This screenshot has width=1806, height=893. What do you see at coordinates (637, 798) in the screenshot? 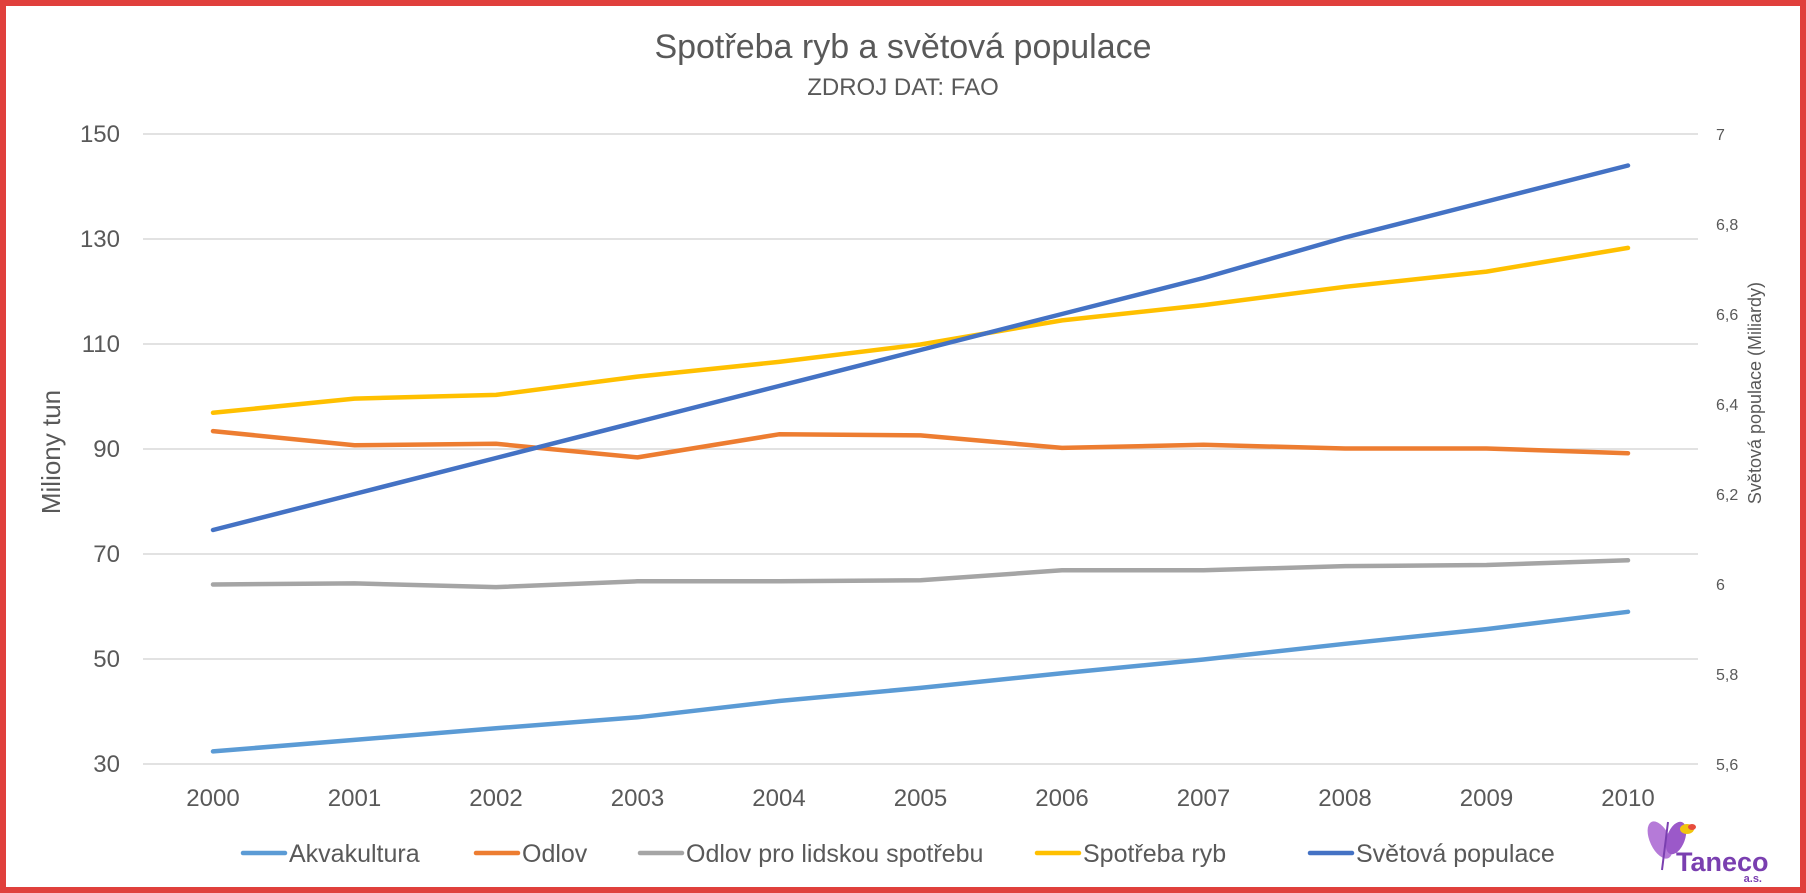
I see `x-tick-label: 2003` at bounding box center [637, 798].